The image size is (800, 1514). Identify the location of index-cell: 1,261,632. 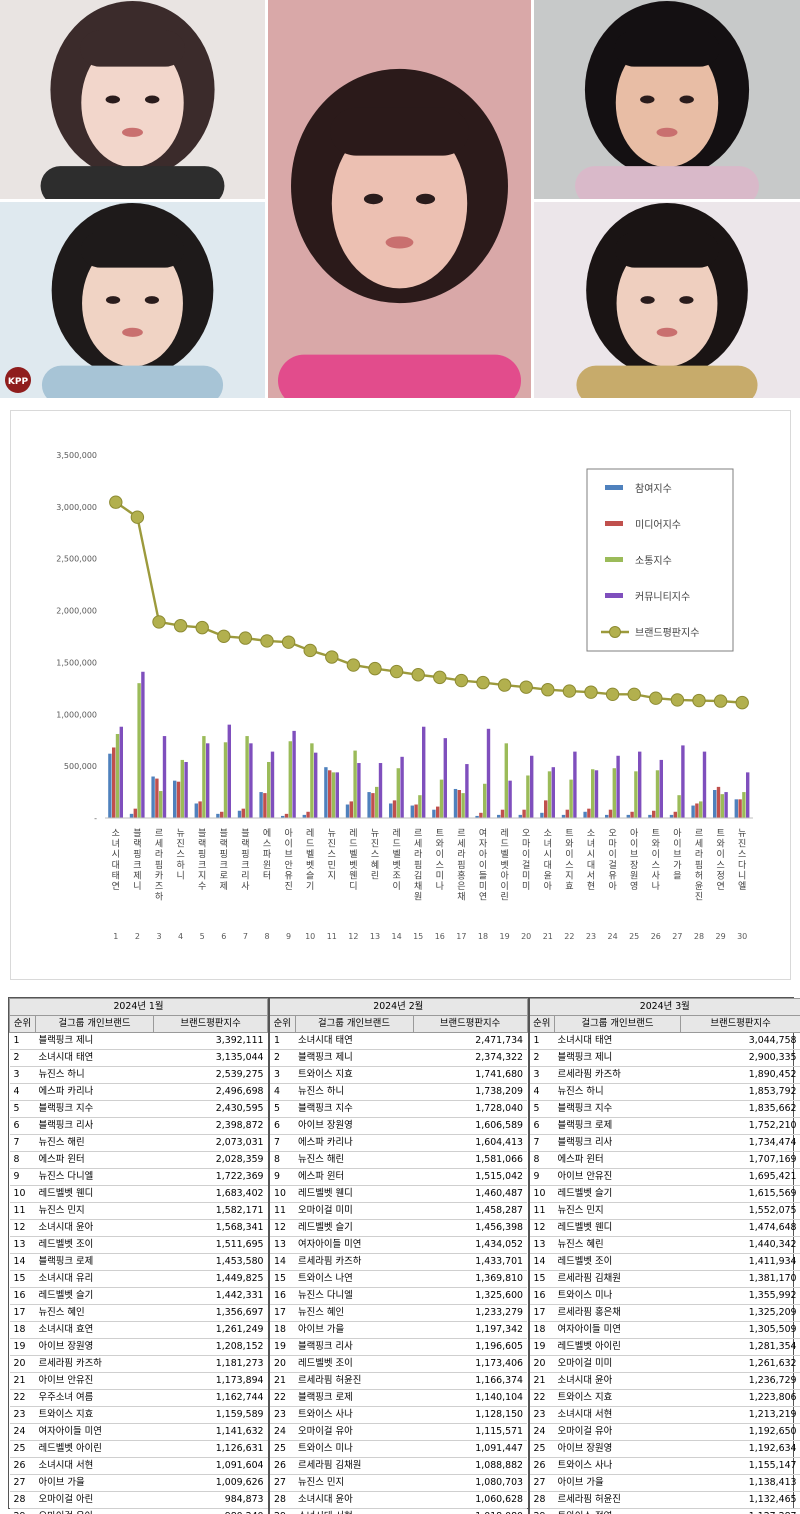
(740, 1364).